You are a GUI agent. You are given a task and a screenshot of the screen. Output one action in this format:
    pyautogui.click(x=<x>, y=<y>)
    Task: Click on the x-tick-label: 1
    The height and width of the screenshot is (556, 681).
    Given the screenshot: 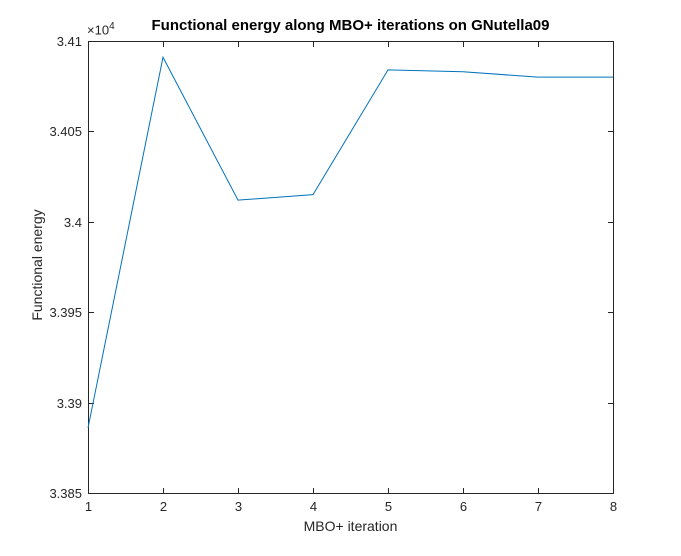 What is the action you would take?
    pyautogui.click(x=88, y=506)
    